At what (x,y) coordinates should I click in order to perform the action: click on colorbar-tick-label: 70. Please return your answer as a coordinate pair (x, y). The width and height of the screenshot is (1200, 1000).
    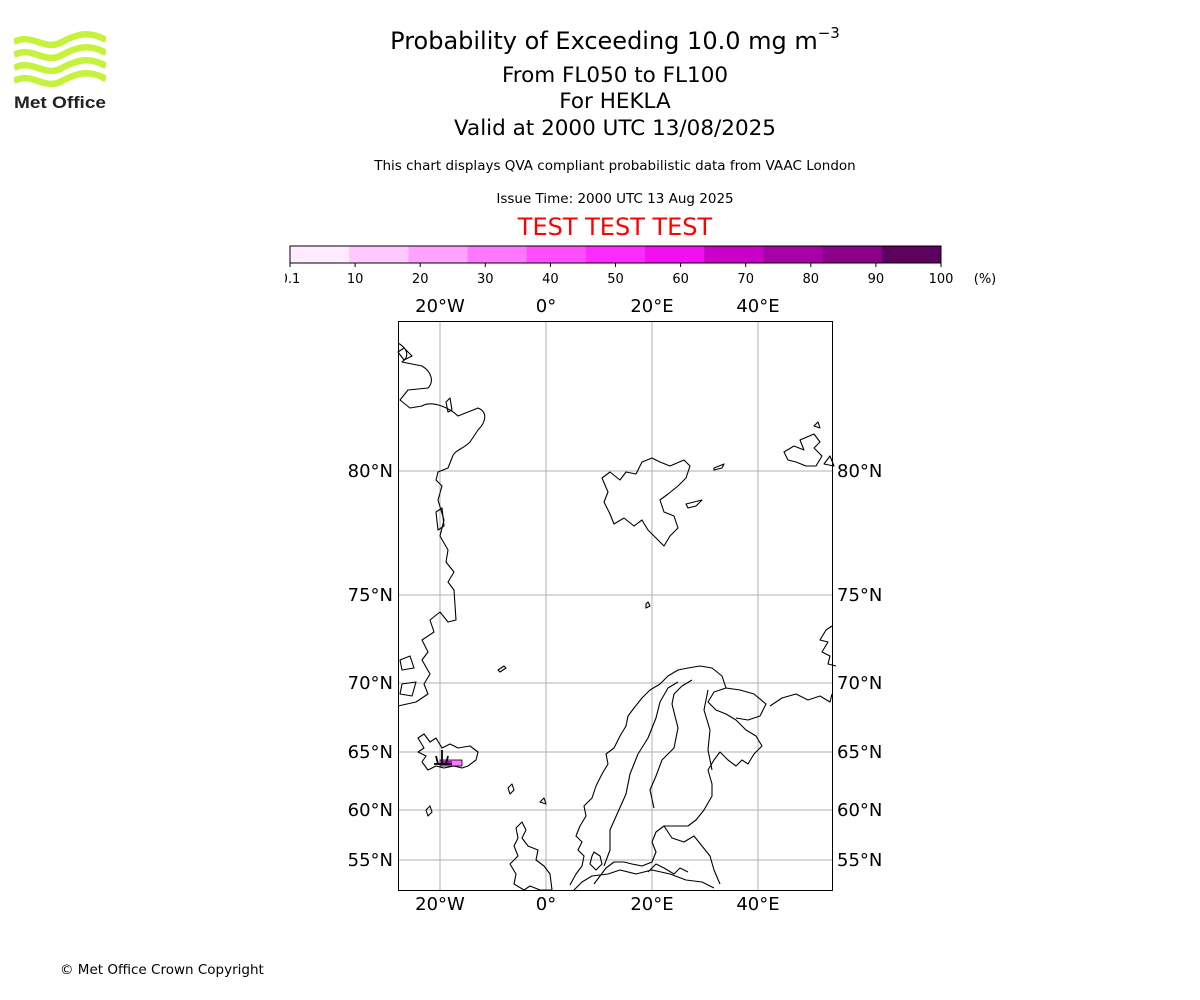
    Looking at the image, I should click on (745, 279).